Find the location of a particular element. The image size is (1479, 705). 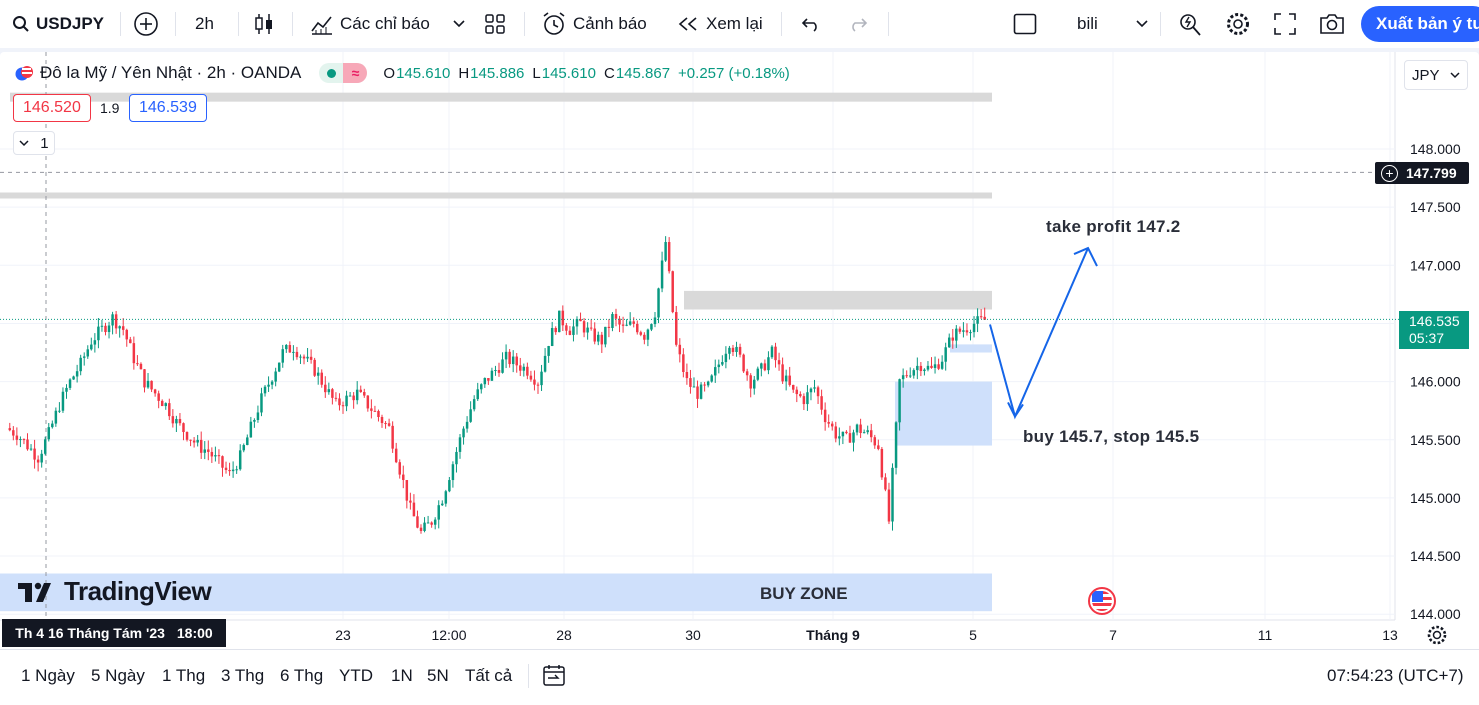

range-ytd: YTD is located at coordinates (356, 675).